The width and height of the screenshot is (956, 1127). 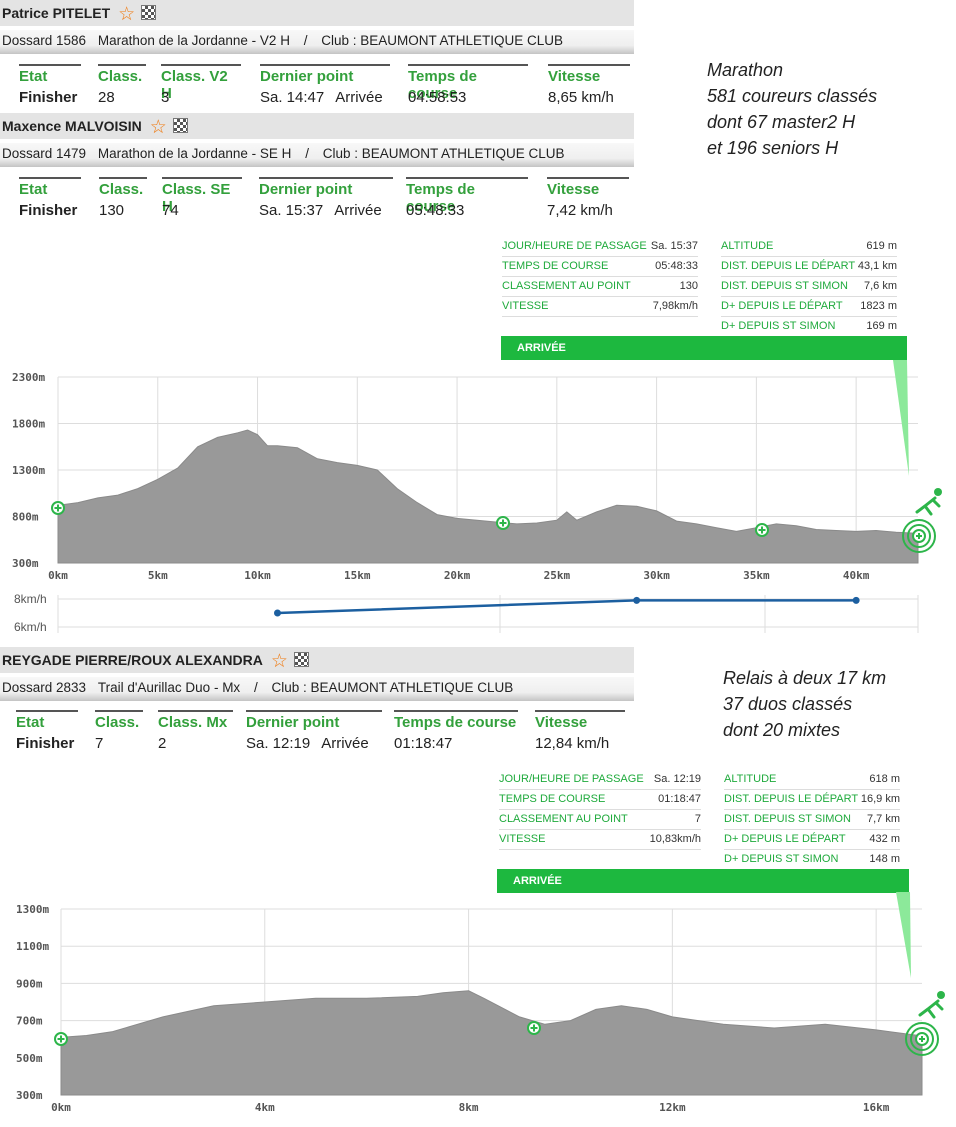 I want to click on info-label: ALTITUDE, so click(x=750, y=779).